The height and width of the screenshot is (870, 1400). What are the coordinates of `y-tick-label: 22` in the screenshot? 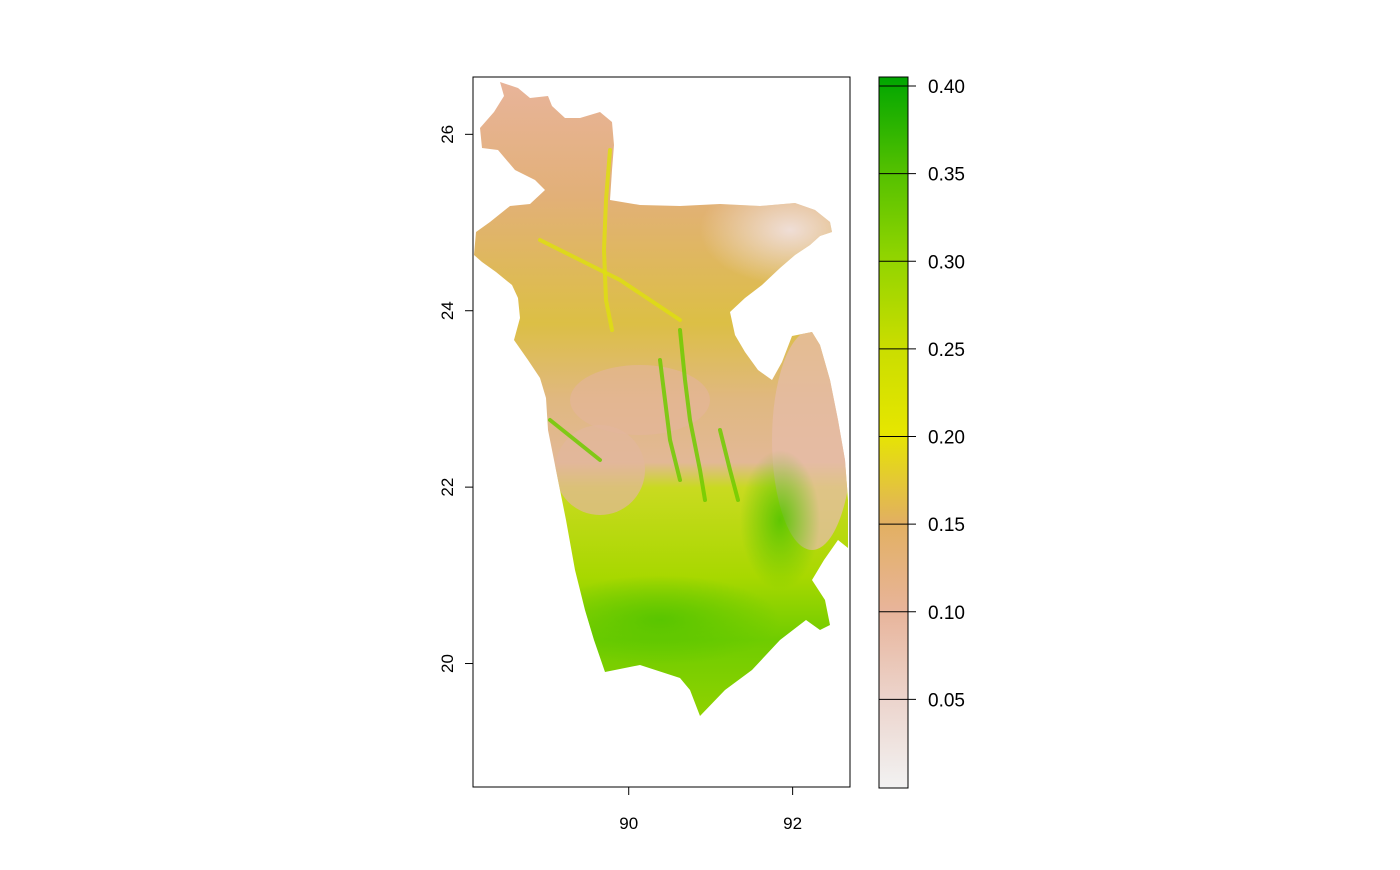 It's located at (447, 487).